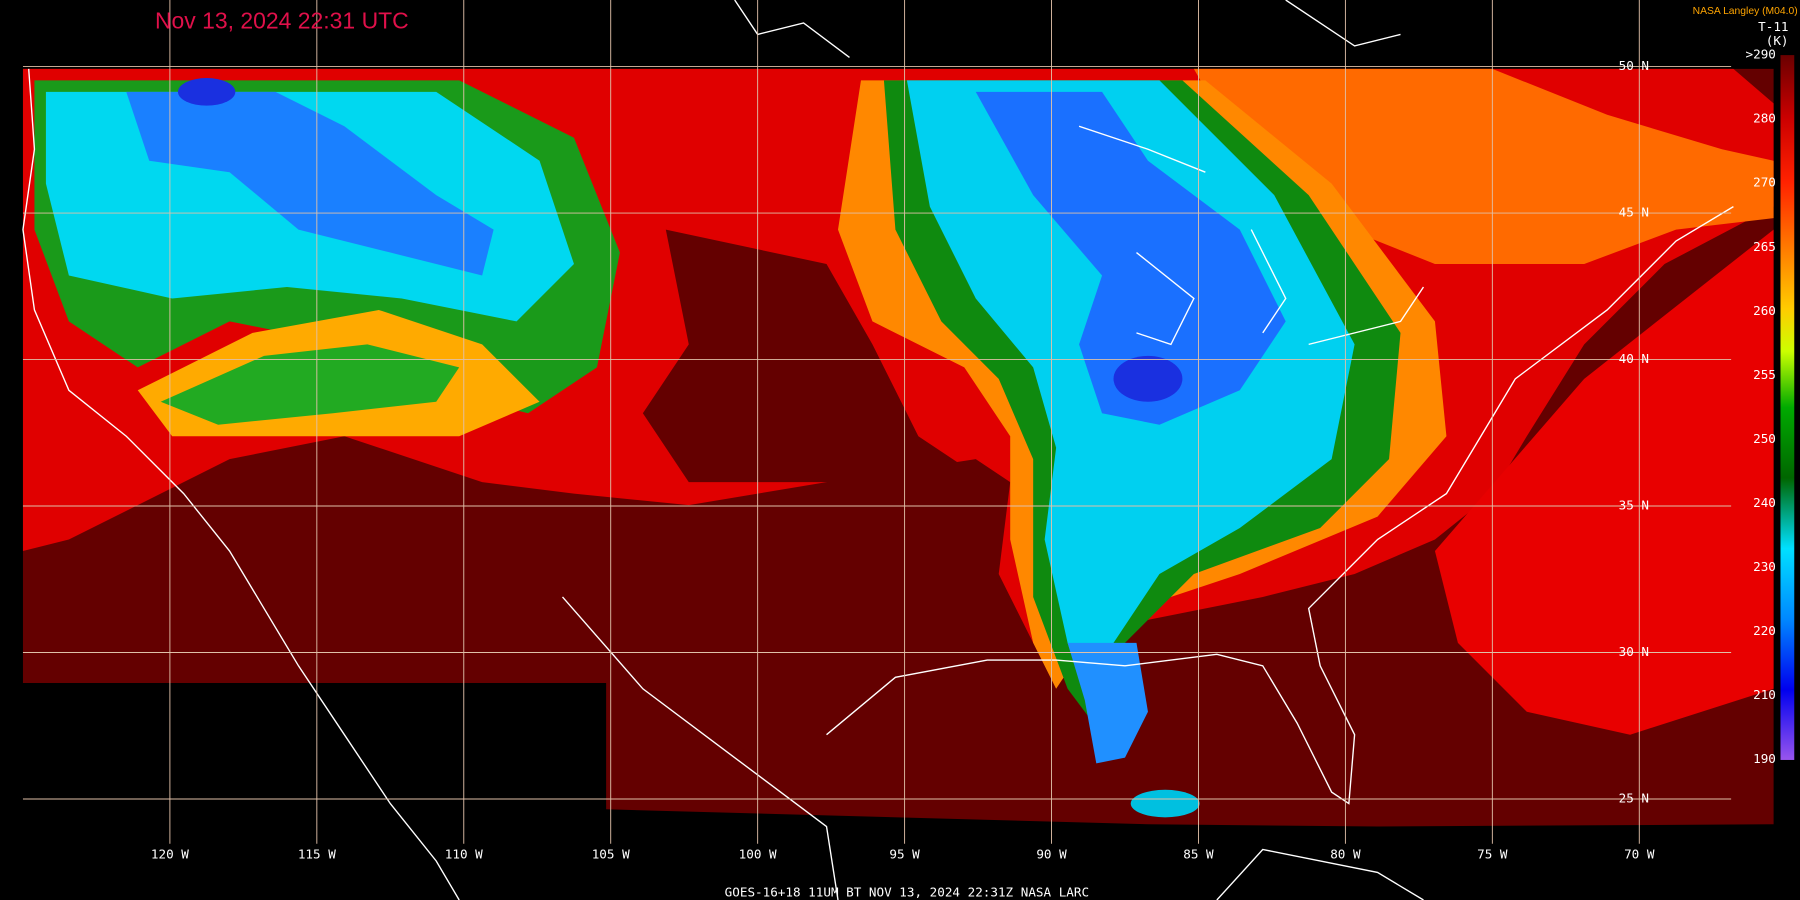 The image size is (1800, 900). Describe the element at coordinates (1761, 54) in the screenshot. I see `colorbar-label: >290` at that location.